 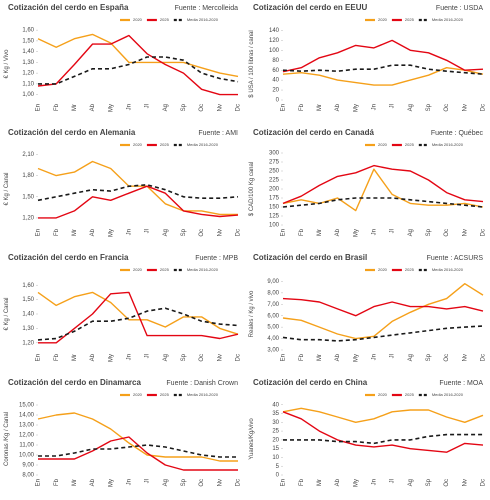 I want to click on y-tick-label: 30, so click(x=275, y=423).